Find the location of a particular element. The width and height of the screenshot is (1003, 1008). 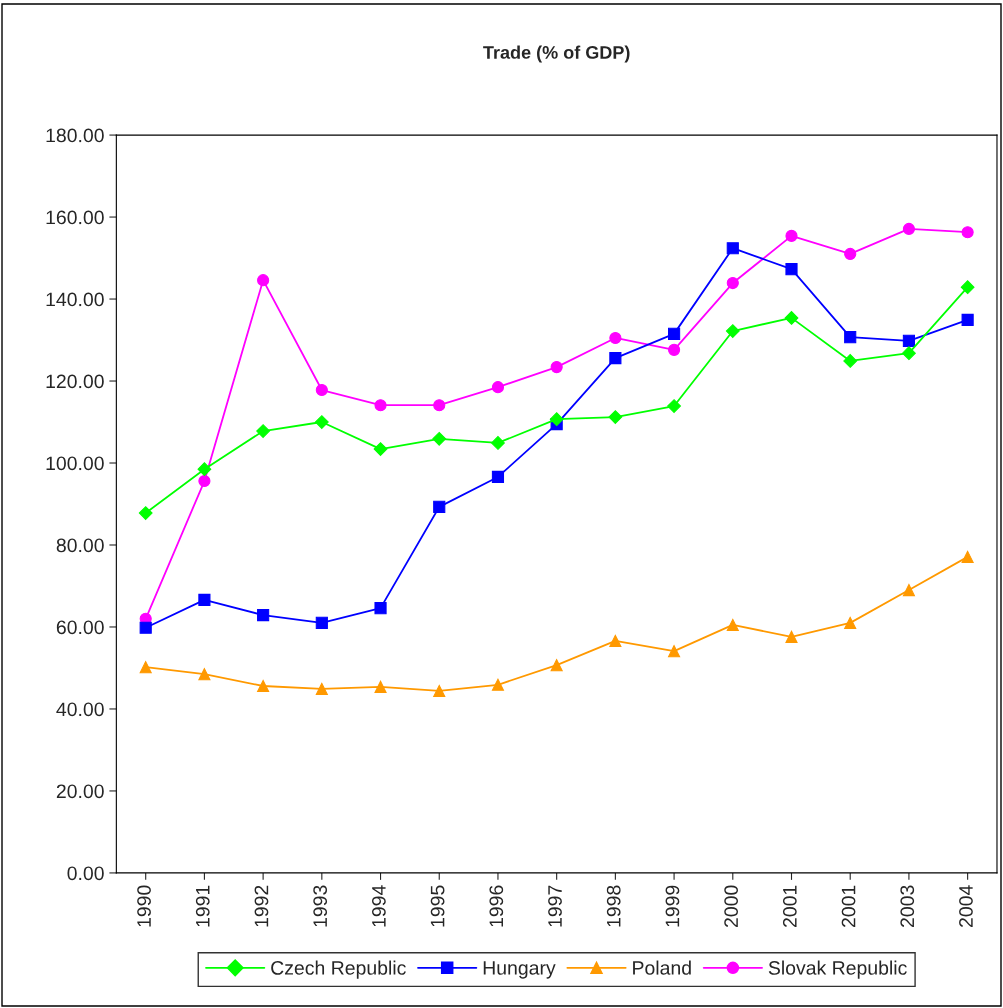

x-tick-label: 1991 is located at coordinates (202, 906).